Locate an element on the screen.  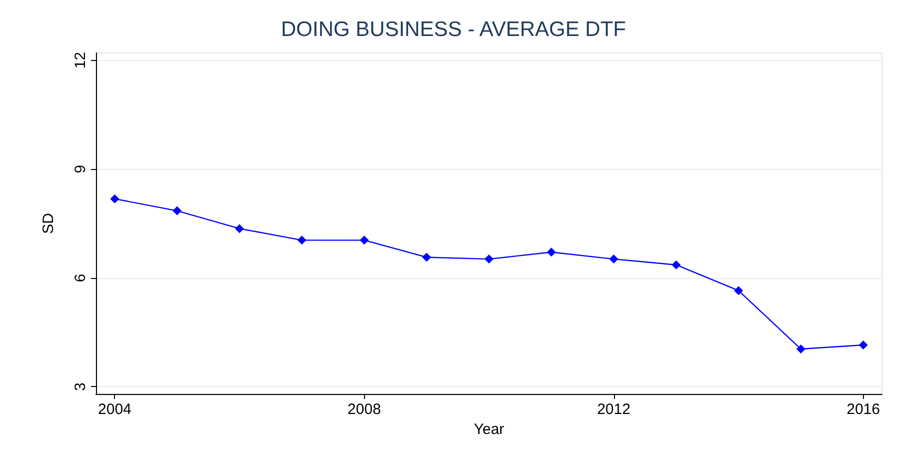
x-tick-label: 2004 is located at coordinates (115, 409).